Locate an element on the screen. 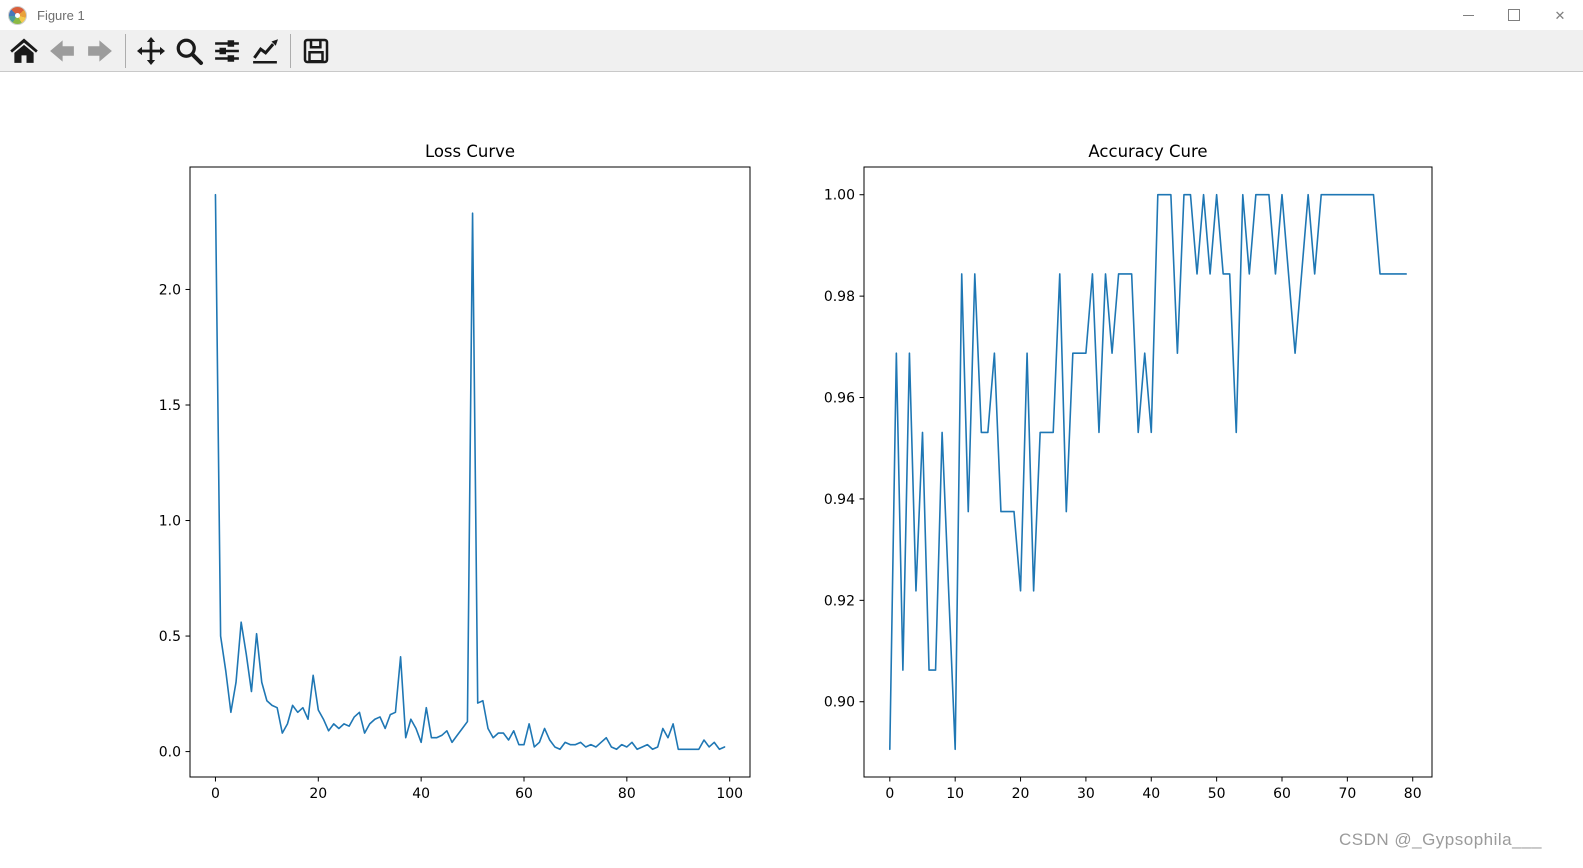  x-tick-label: 30 is located at coordinates (1086, 794).